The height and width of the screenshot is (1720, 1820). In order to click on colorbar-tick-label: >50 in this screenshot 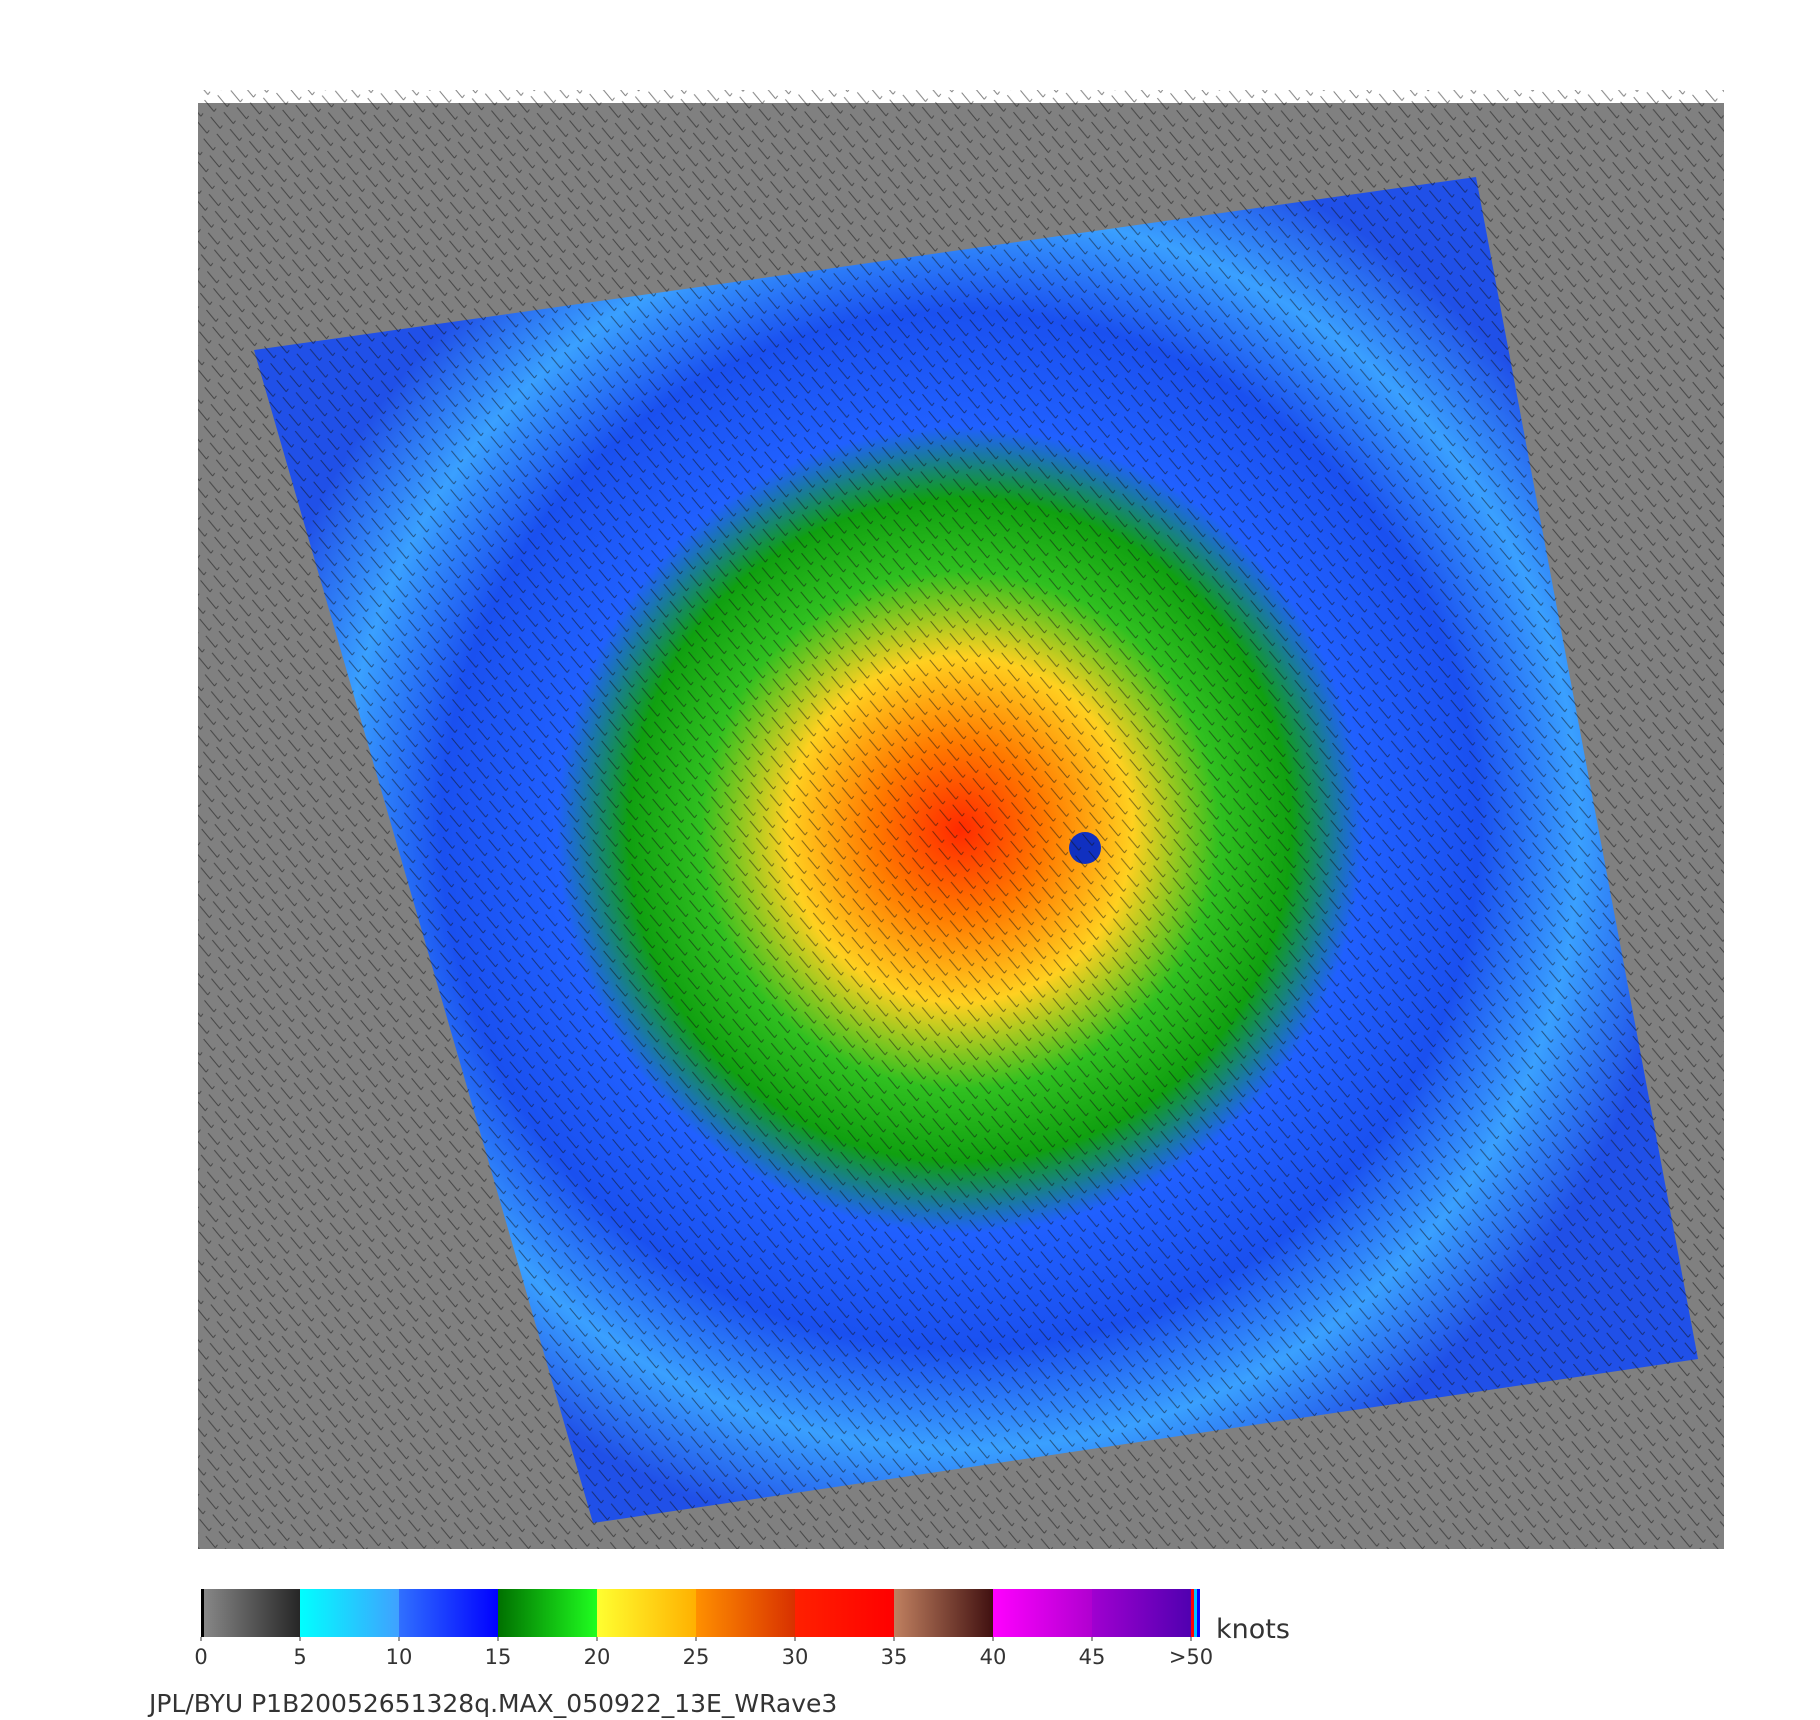, I will do `click(1191, 1657)`.